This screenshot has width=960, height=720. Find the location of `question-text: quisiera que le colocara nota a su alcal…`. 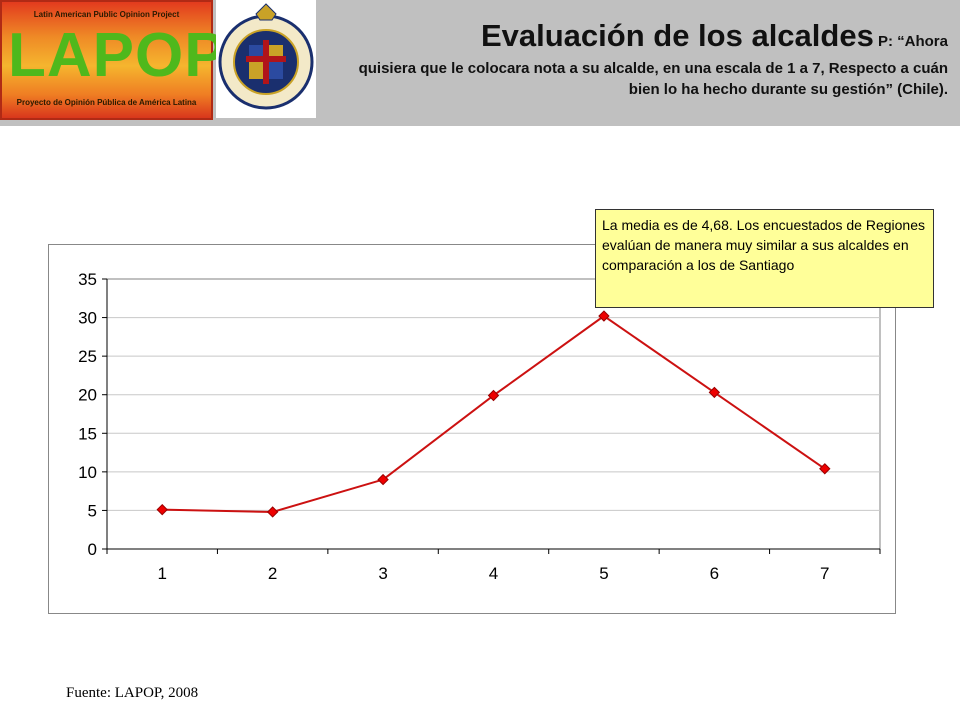

question-text: quisiera que le colocara nota a su alcal… is located at coordinates (653, 79).